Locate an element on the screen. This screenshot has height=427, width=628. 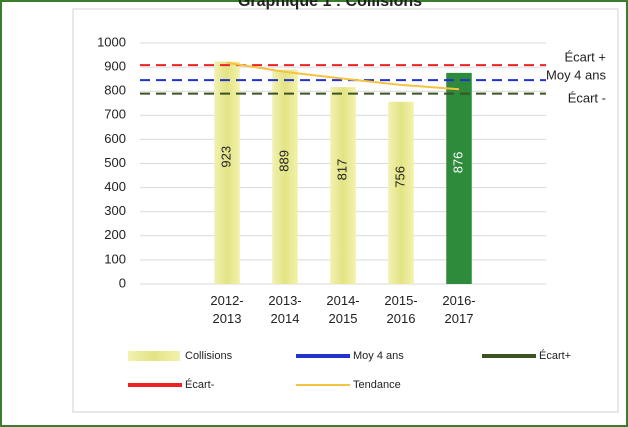
legend-label: Écart- is located at coordinates (200, 384).